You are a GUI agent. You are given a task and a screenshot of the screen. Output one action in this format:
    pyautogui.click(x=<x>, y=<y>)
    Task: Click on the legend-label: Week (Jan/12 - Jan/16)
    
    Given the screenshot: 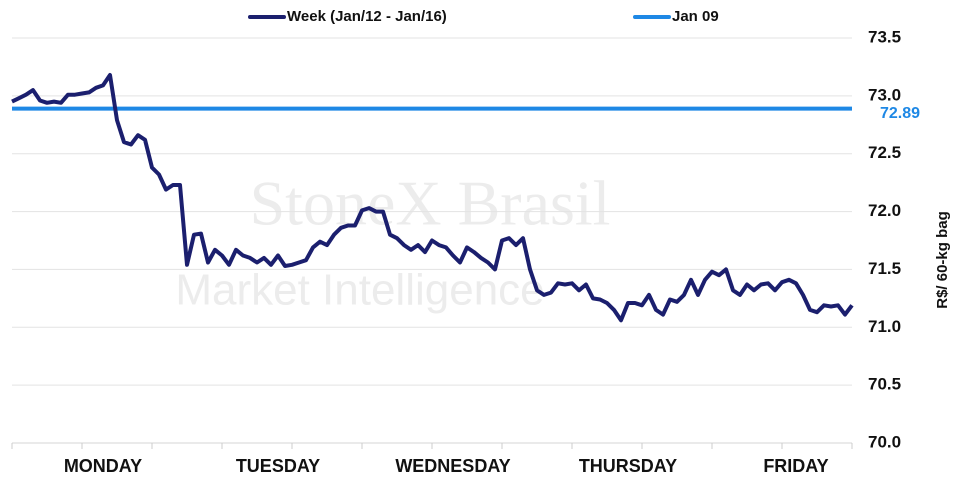 What is the action you would take?
    pyautogui.click(x=367, y=16)
    